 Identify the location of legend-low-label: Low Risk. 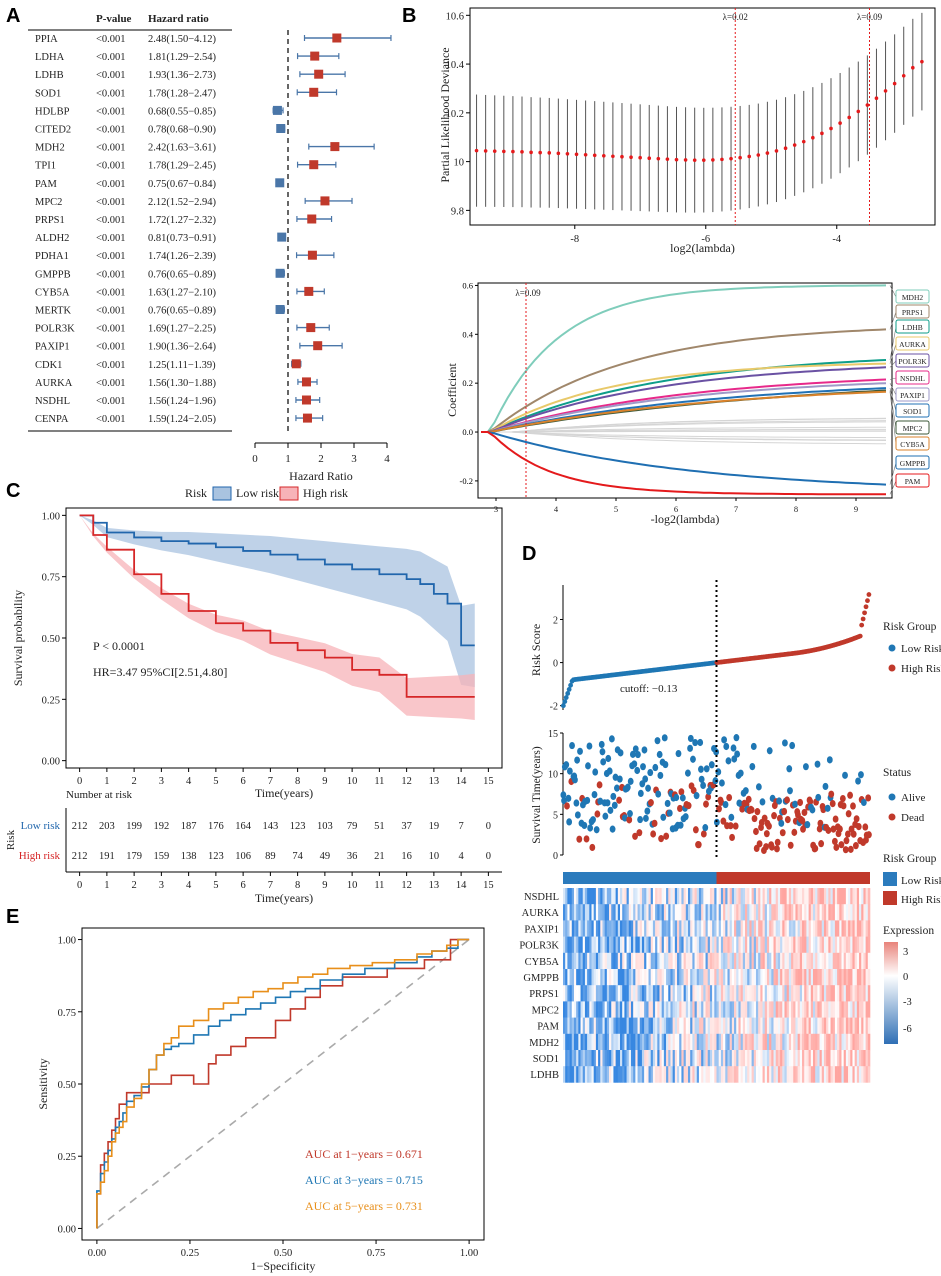
(921, 649).